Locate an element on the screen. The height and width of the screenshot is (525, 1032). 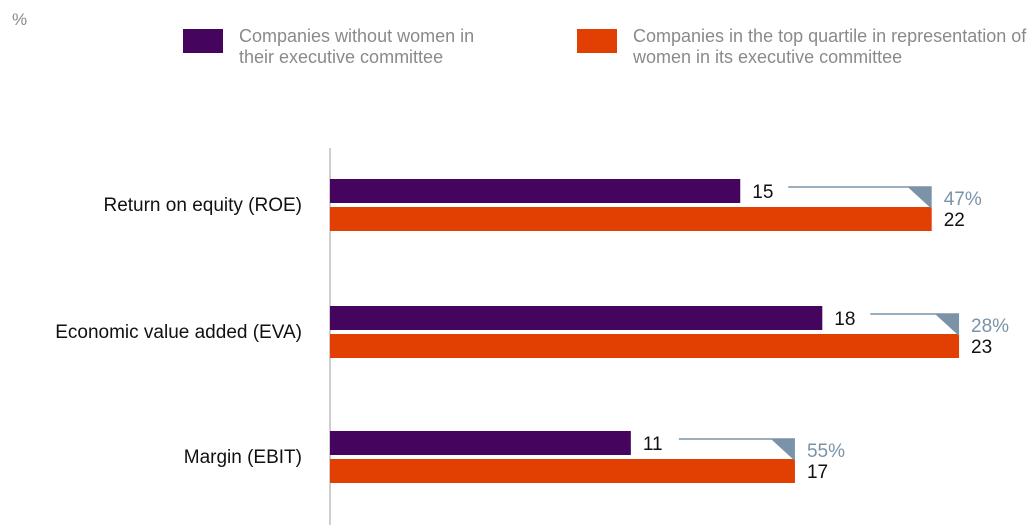
bar-value-label: 17 is located at coordinates (817, 472).